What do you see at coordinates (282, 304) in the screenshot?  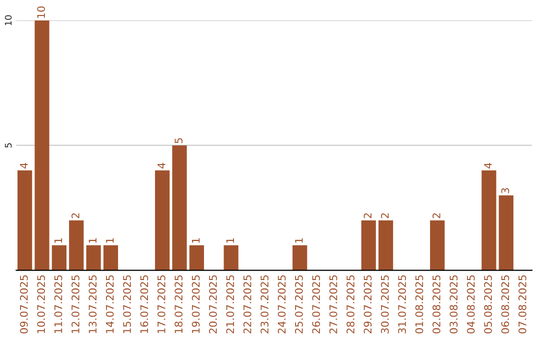 I see `x-tick-label: 24.07.2025` at bounding box center [282, 304].